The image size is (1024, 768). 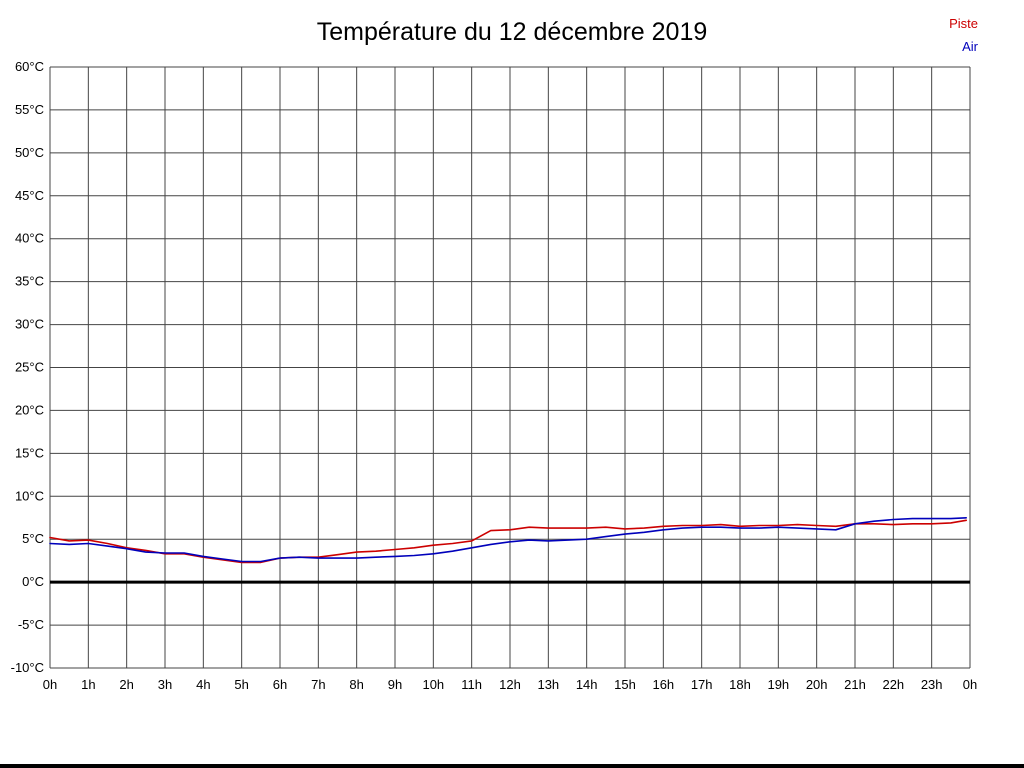 What do you see at coordinates (963, 23) in the screenshot?
I see `legend-piste-label: Piste` at bounding box center [963, 23].